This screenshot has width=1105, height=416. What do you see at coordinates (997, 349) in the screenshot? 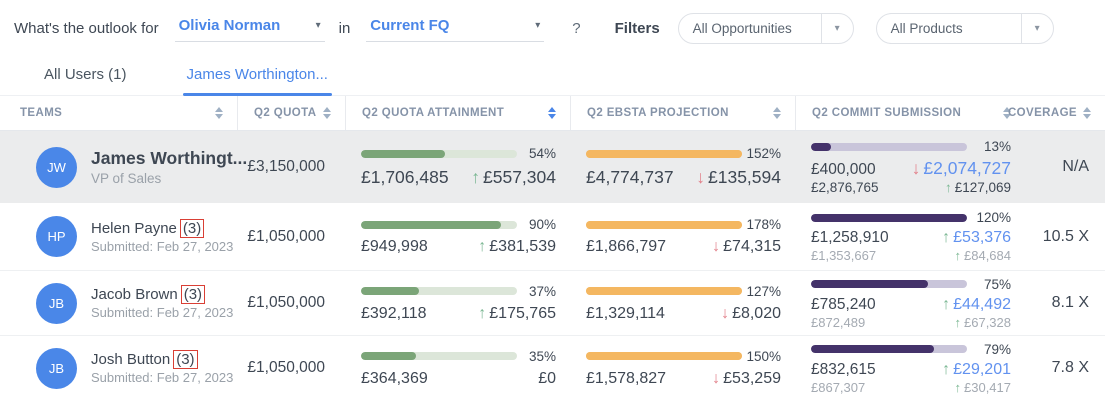
I see `commit-percent: 79%` at bounding box center [997, 349].